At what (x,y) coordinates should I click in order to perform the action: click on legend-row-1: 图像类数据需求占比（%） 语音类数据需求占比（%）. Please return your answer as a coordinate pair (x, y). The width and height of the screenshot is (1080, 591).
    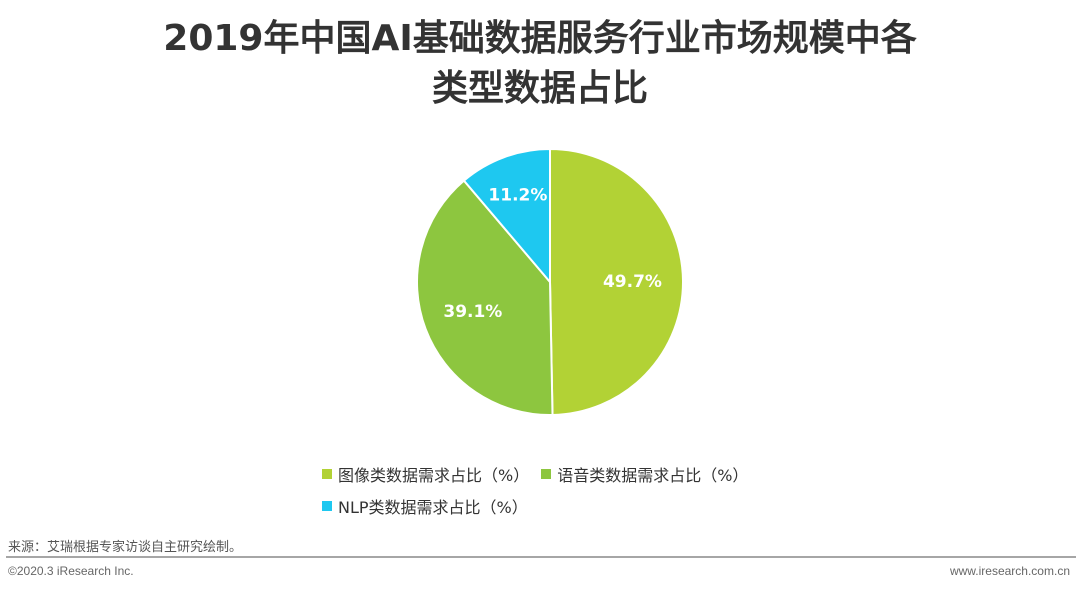
    Looking at the image, I should click on (582, 474).